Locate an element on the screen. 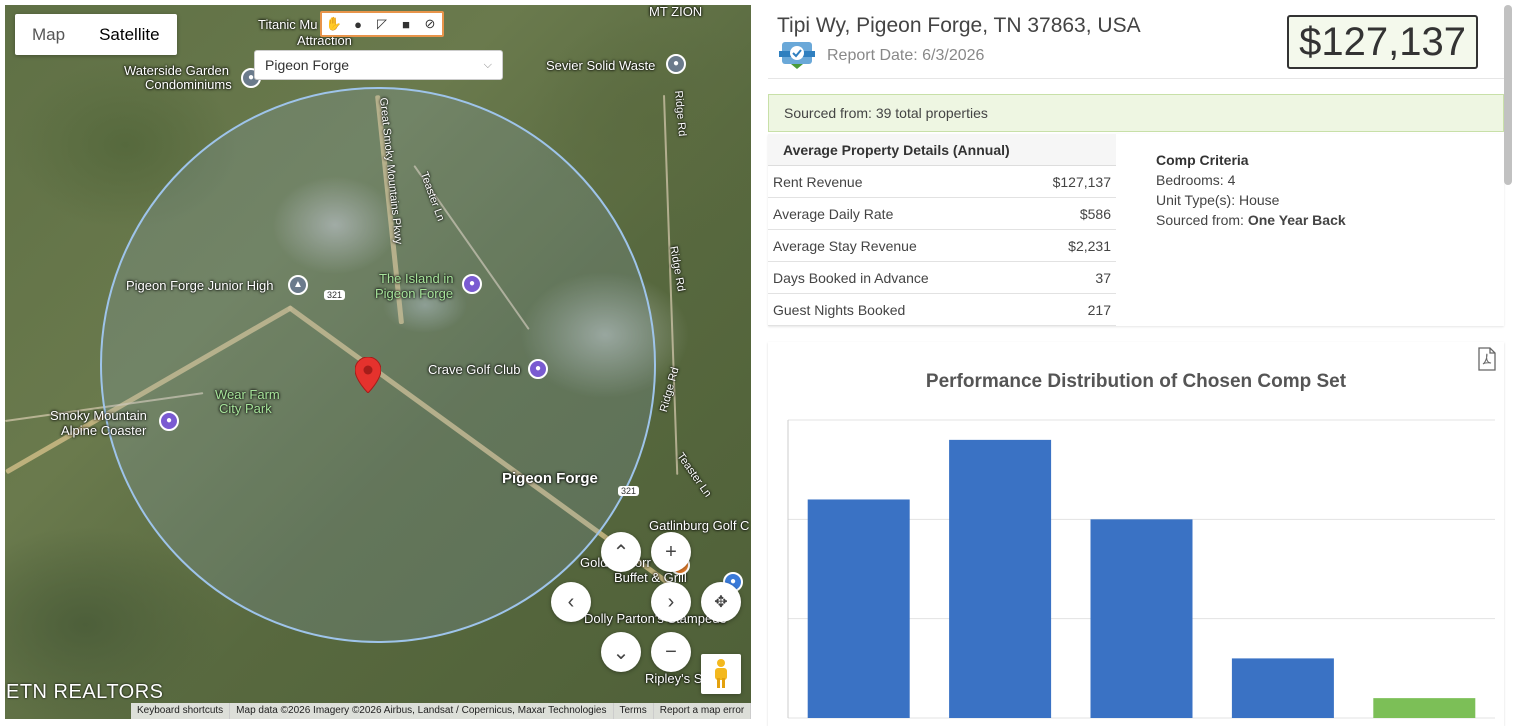 This screenshot has width=1513, height=726. fullscreen-button: ✥ is located at coordinates (721, 602).